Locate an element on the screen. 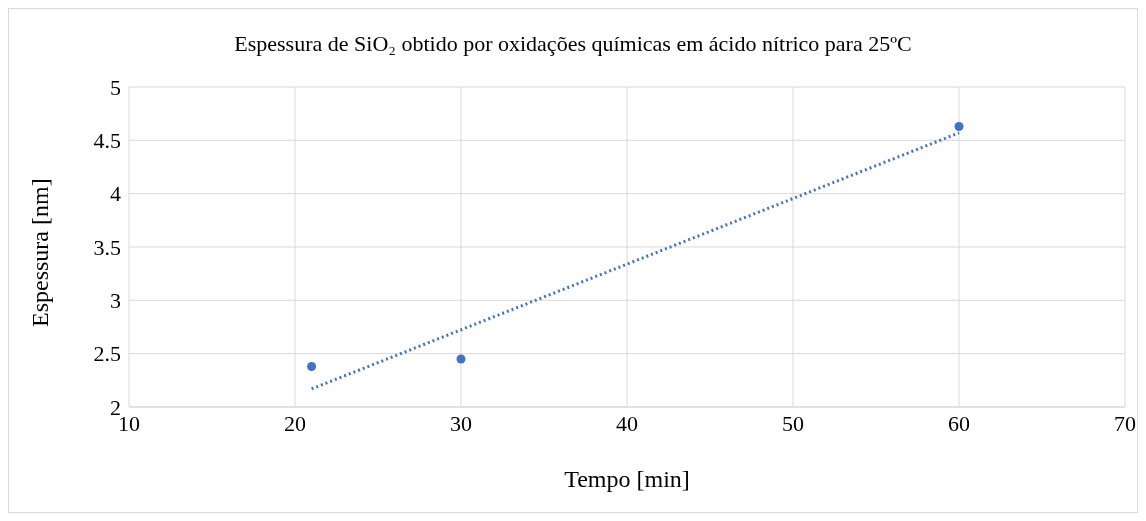  x-tick-label: 60 is located at coordinates (959, 423).